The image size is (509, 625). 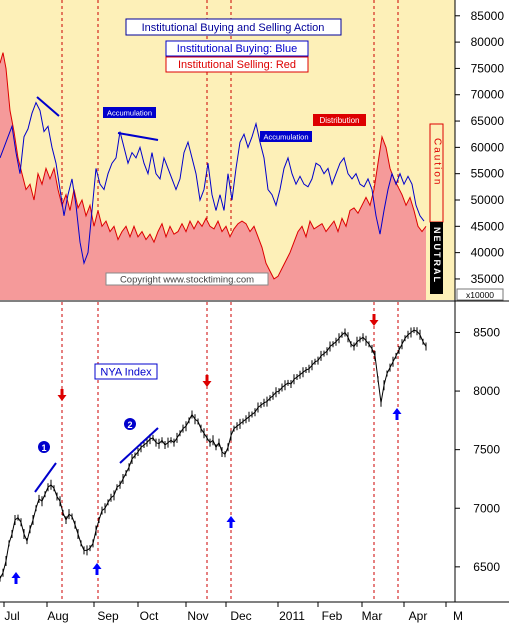 I want to click on annotation-distribution: Distribution, so click(x=339, y=120).